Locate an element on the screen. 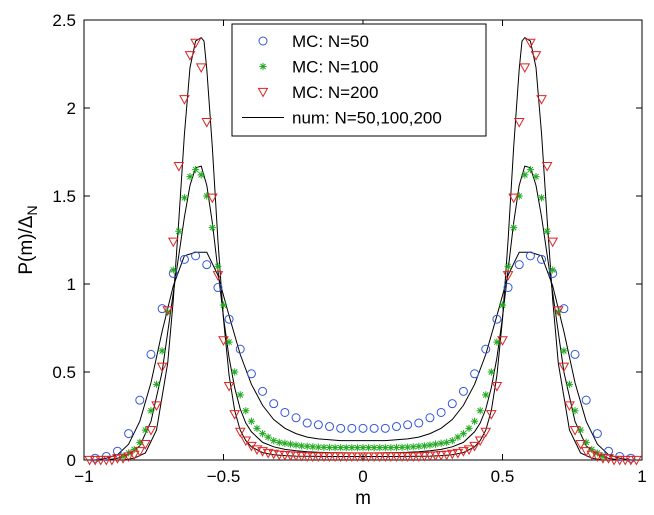  y-axis-label-main: P(m)/Δ is located at coordinates (26, 244).